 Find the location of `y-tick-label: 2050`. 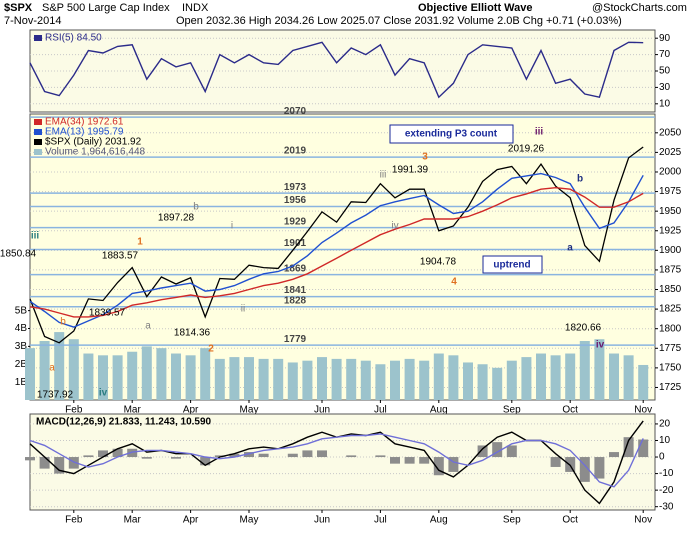

y-tick-label: 2050 is located at coordinates (670, 132).